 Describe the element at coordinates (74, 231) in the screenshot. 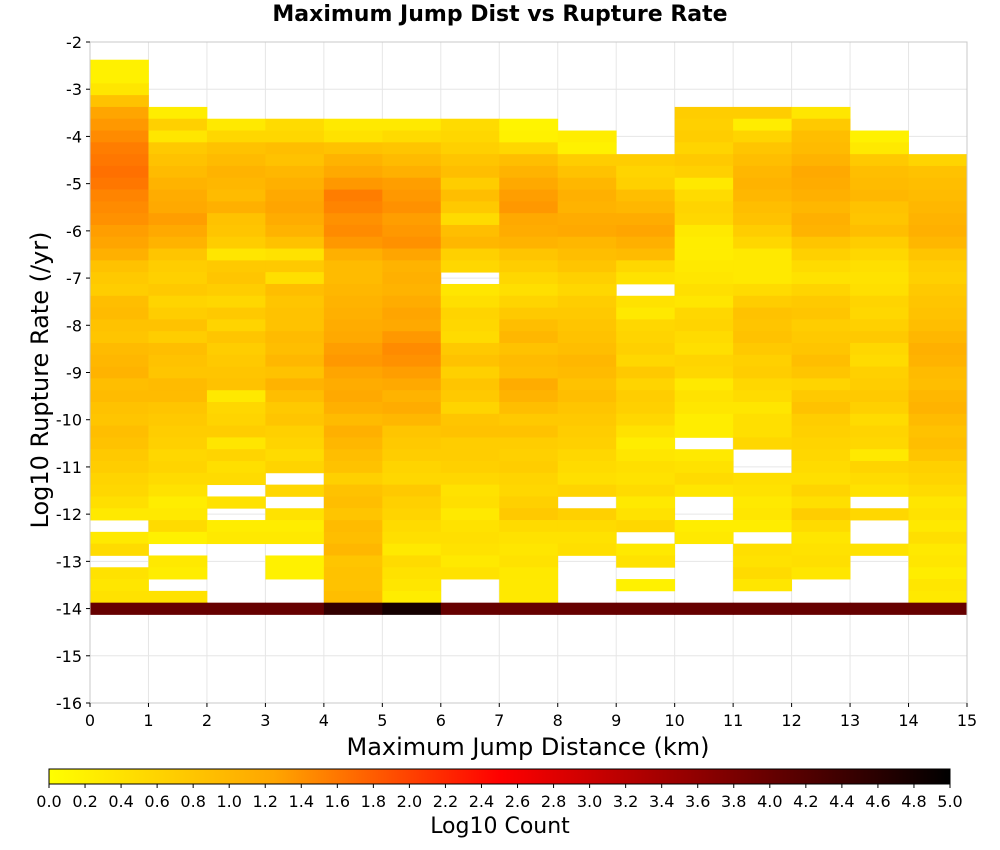

I see `y-tick-label: -6` at that location.